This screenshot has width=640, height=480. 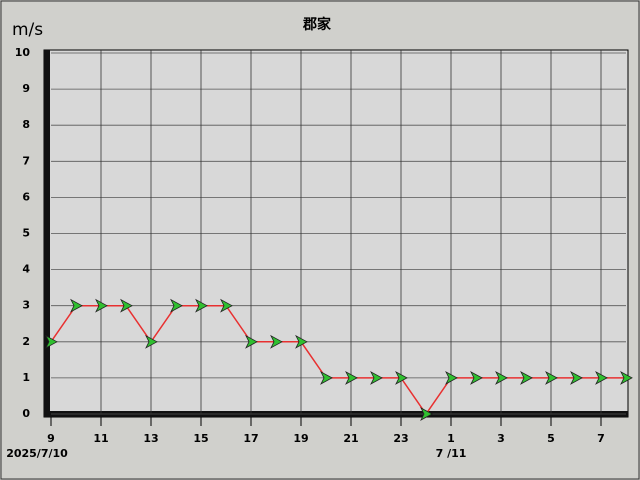 I want to click on x-tick-label: 9, so click(x=51, y=438).